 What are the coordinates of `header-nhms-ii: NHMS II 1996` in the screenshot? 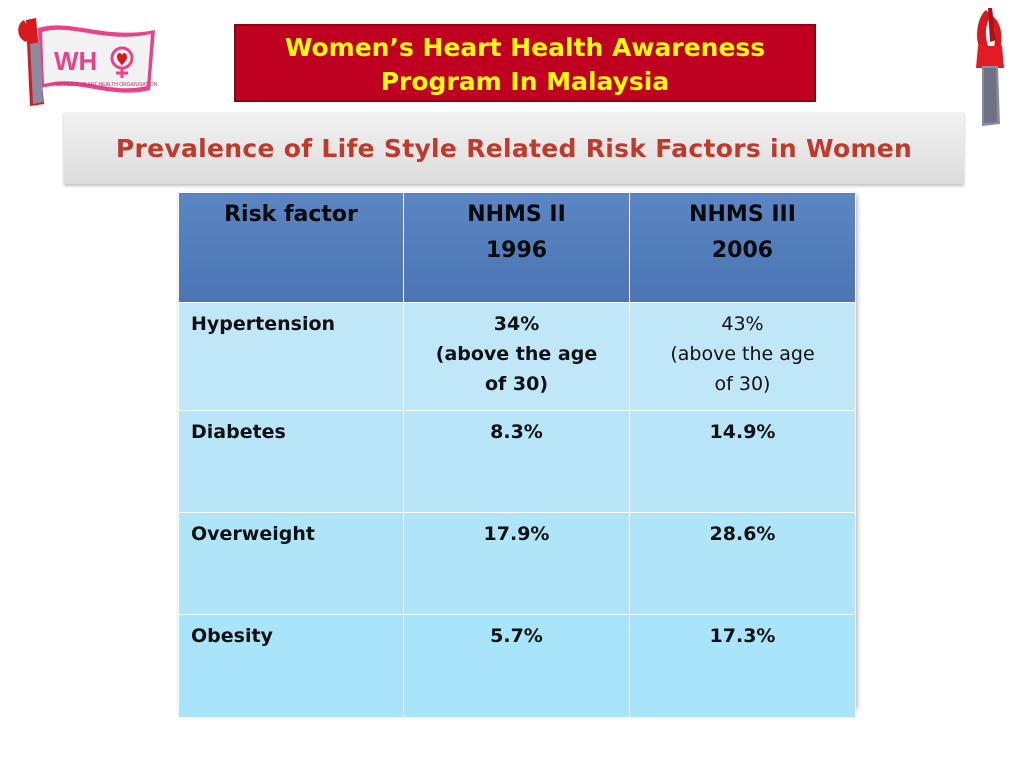 It's located at (516, 247).